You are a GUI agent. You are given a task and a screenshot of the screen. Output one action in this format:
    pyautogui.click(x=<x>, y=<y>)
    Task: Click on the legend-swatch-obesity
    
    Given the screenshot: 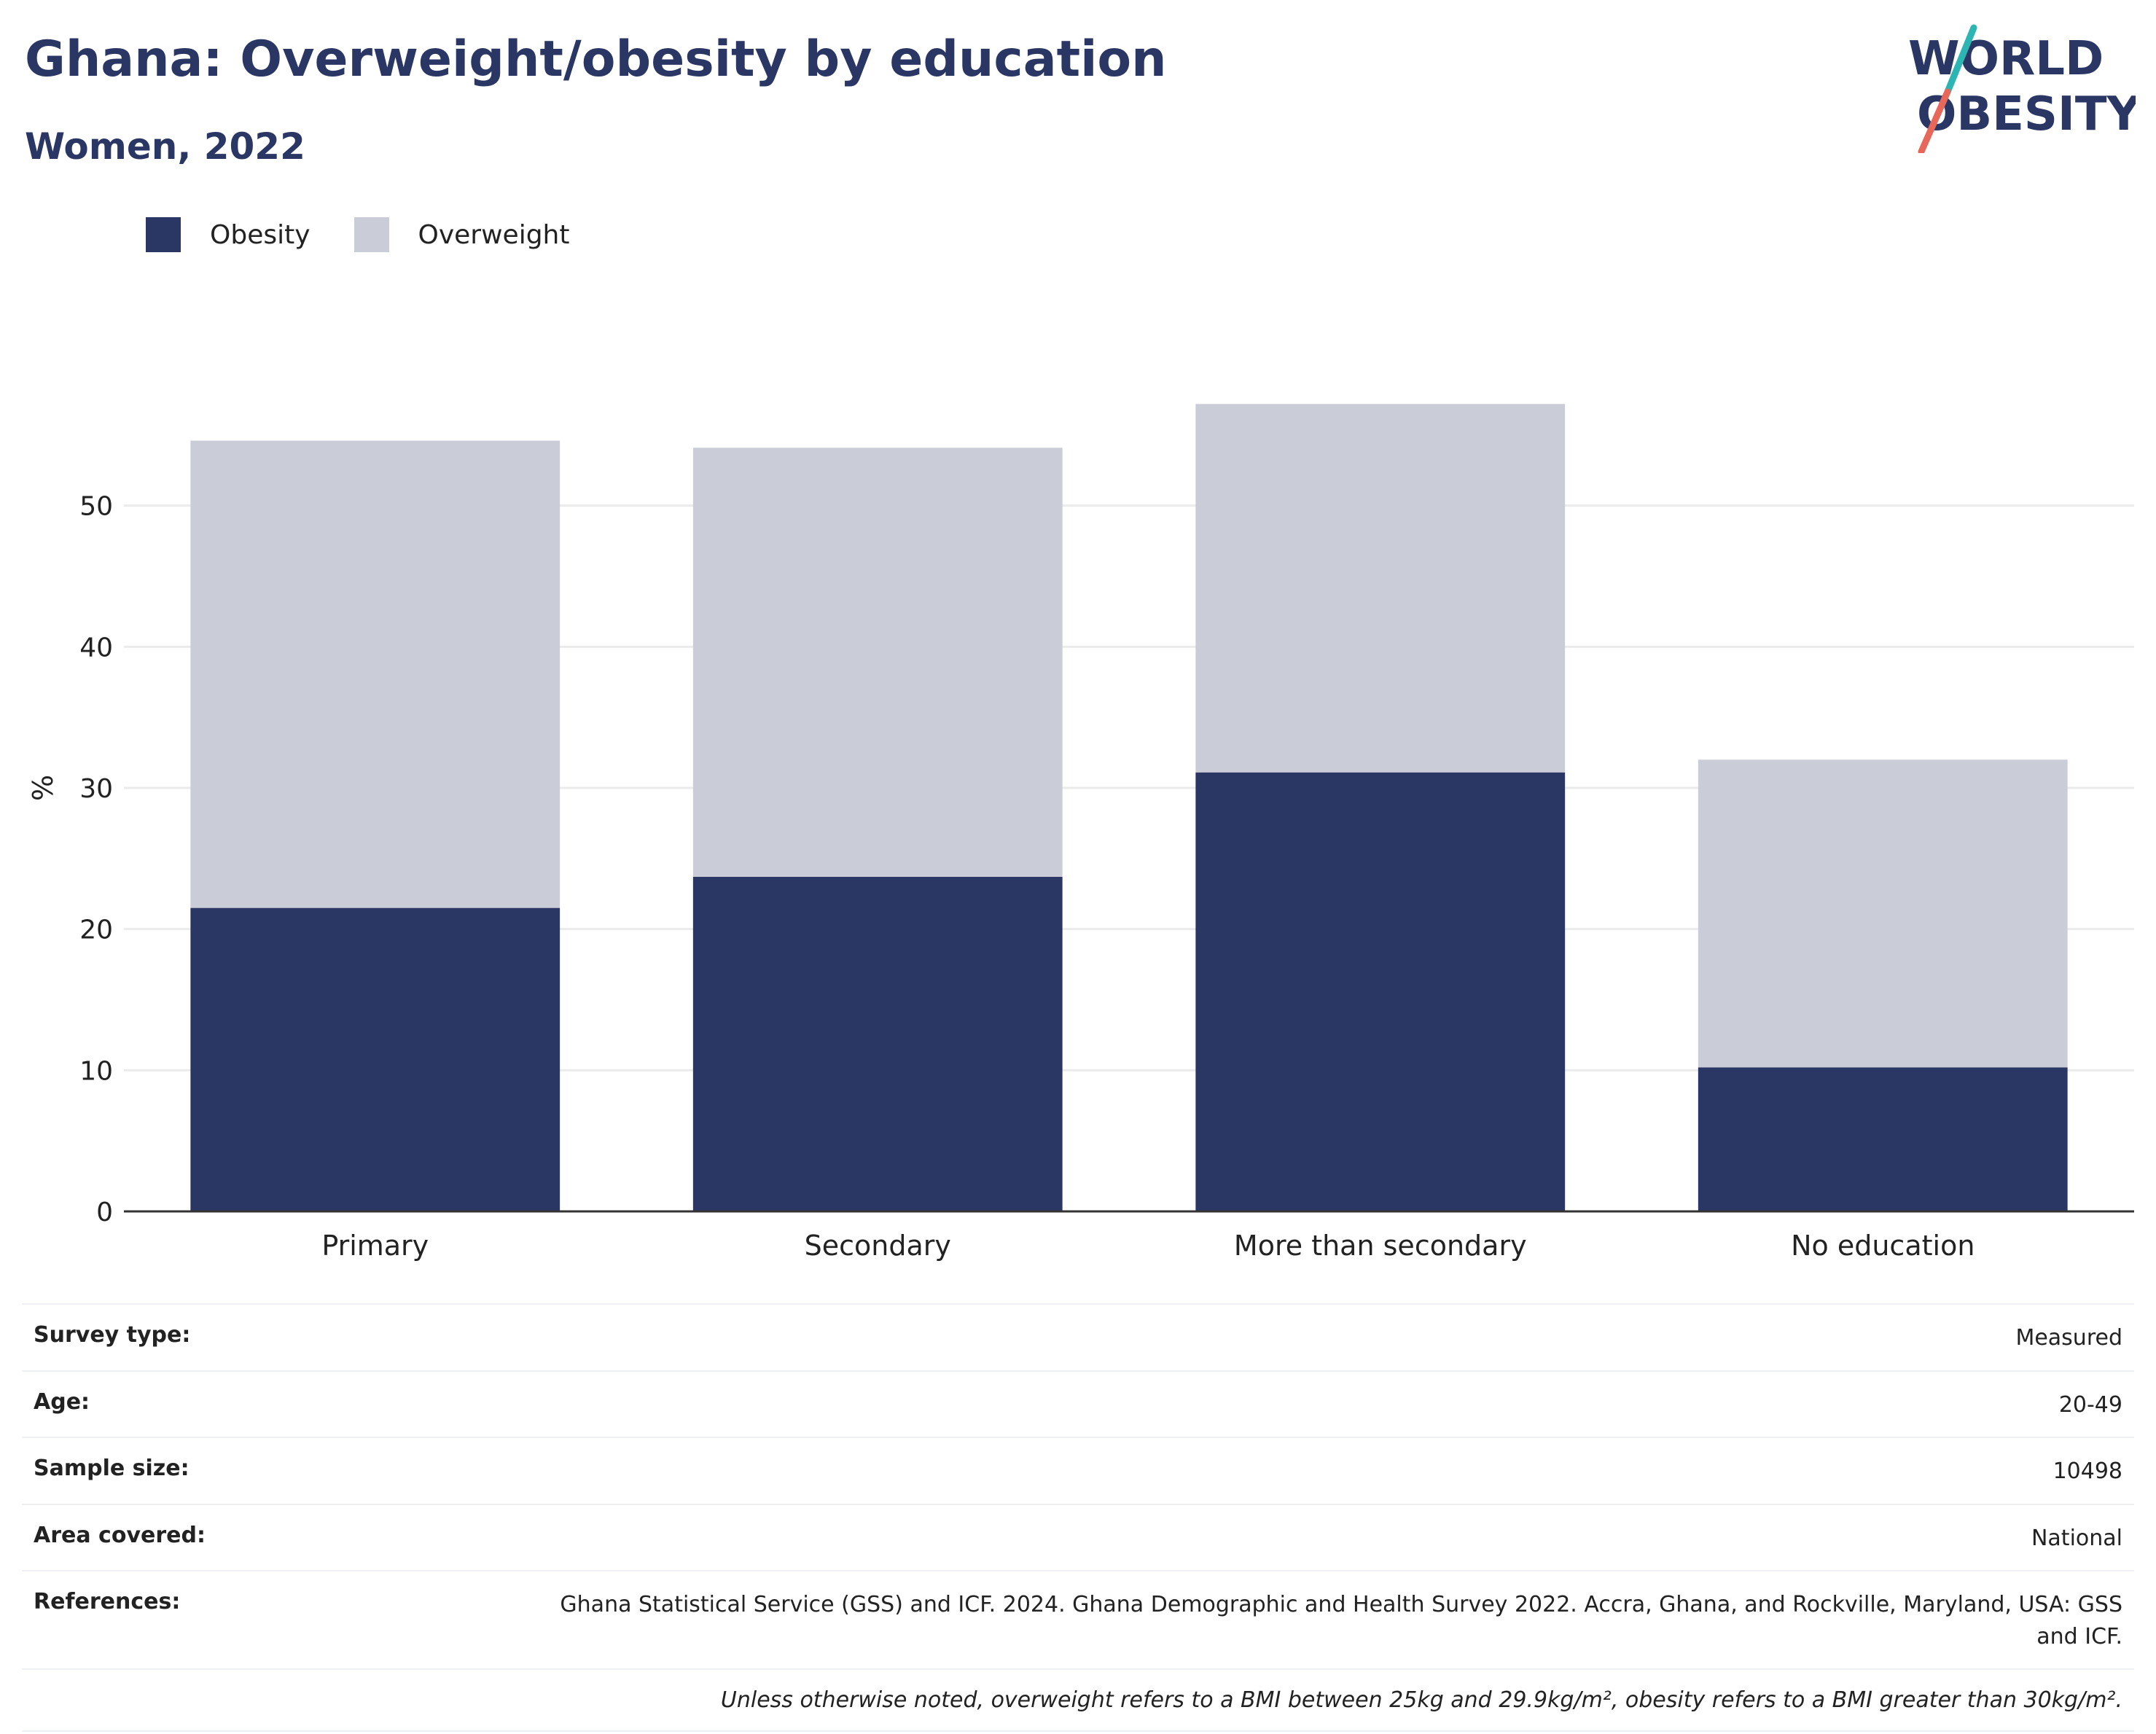 What is the action you would take?
    pyautogui.click(x=163, y=234)
    